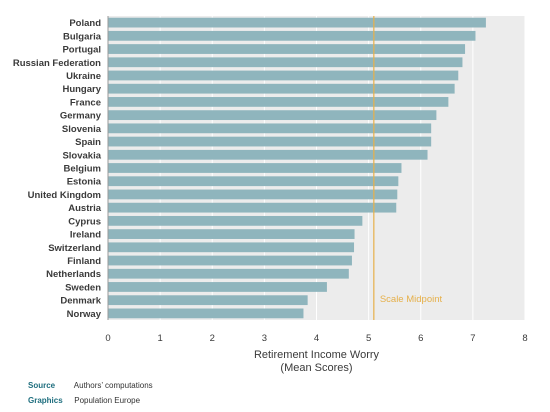 This screenshot has height=412, width=550. Describe the element at coordinates (107, 338) in the screenshot. I see `x-tick-label: 0` at that location.